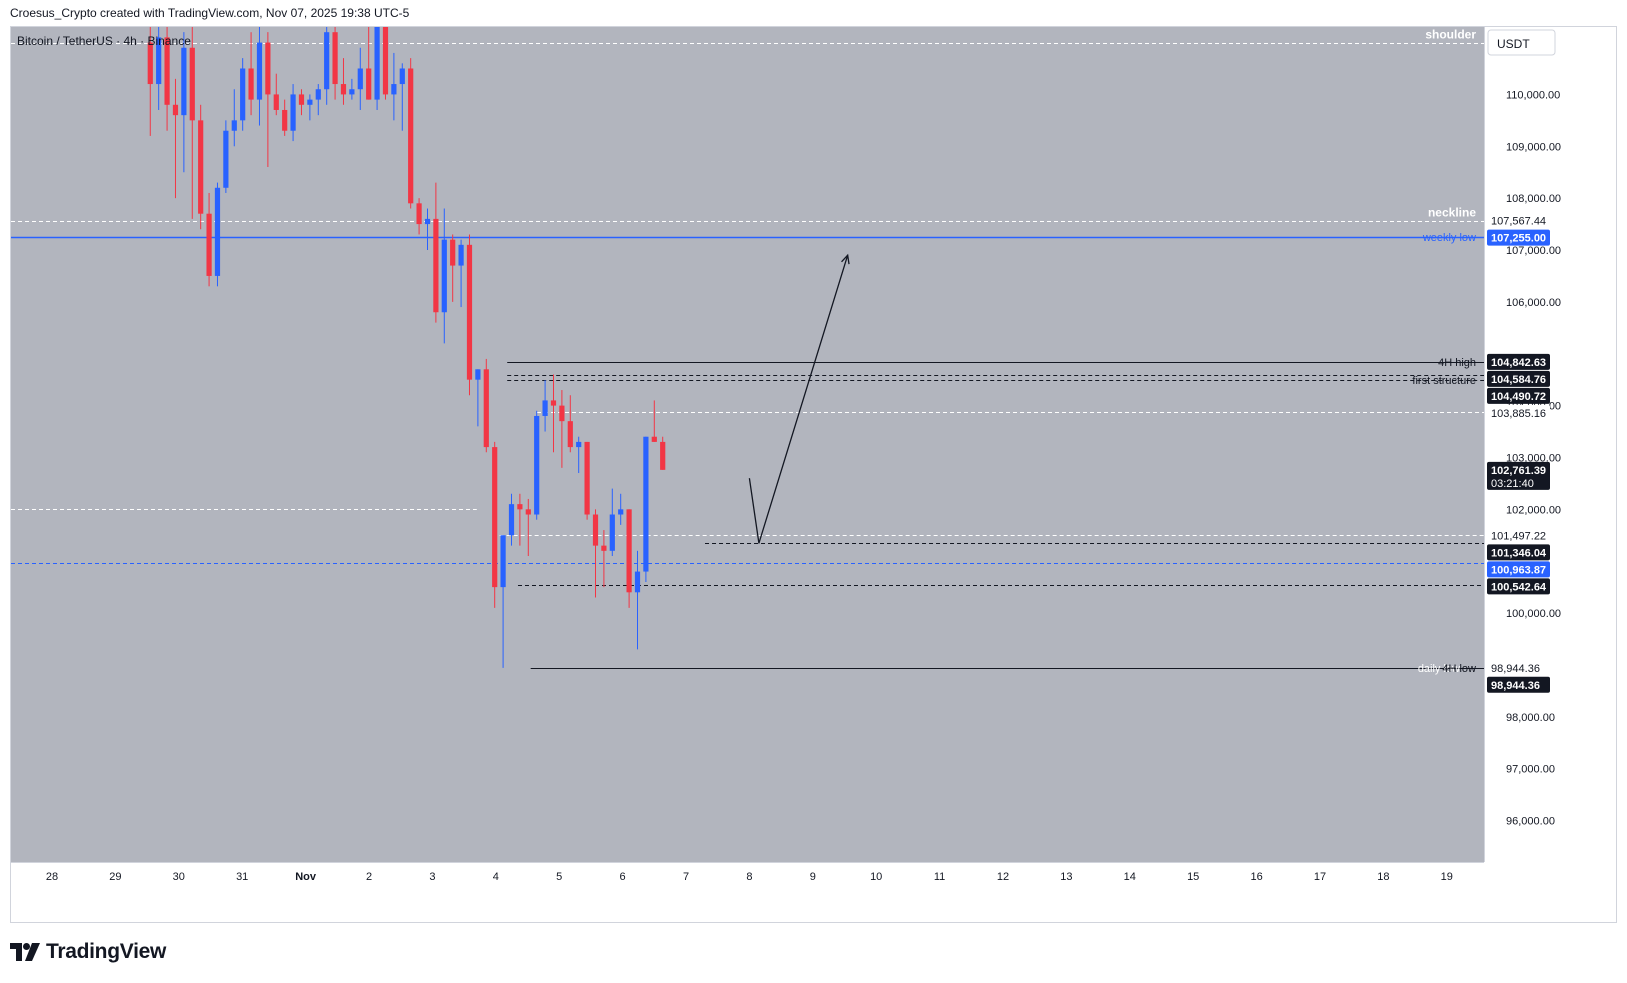 This screenshot has height=983, width=1627. I want to click on price-tick-label: 108,000.00, so click(1533, 199).